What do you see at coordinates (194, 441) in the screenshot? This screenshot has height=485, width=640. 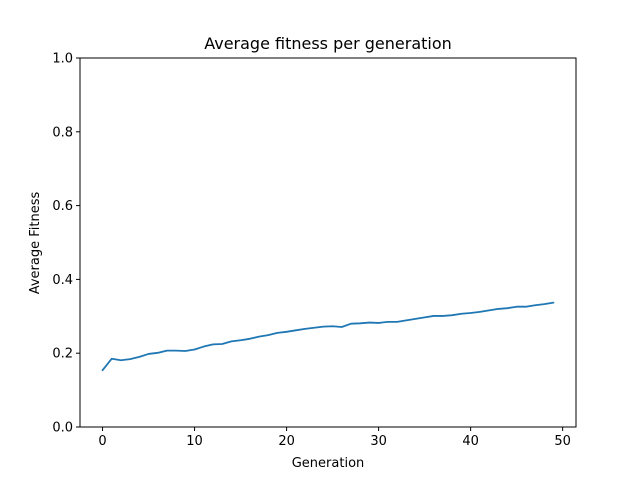 I see `x-tick-label: 10` at bounding box center [194, 441].